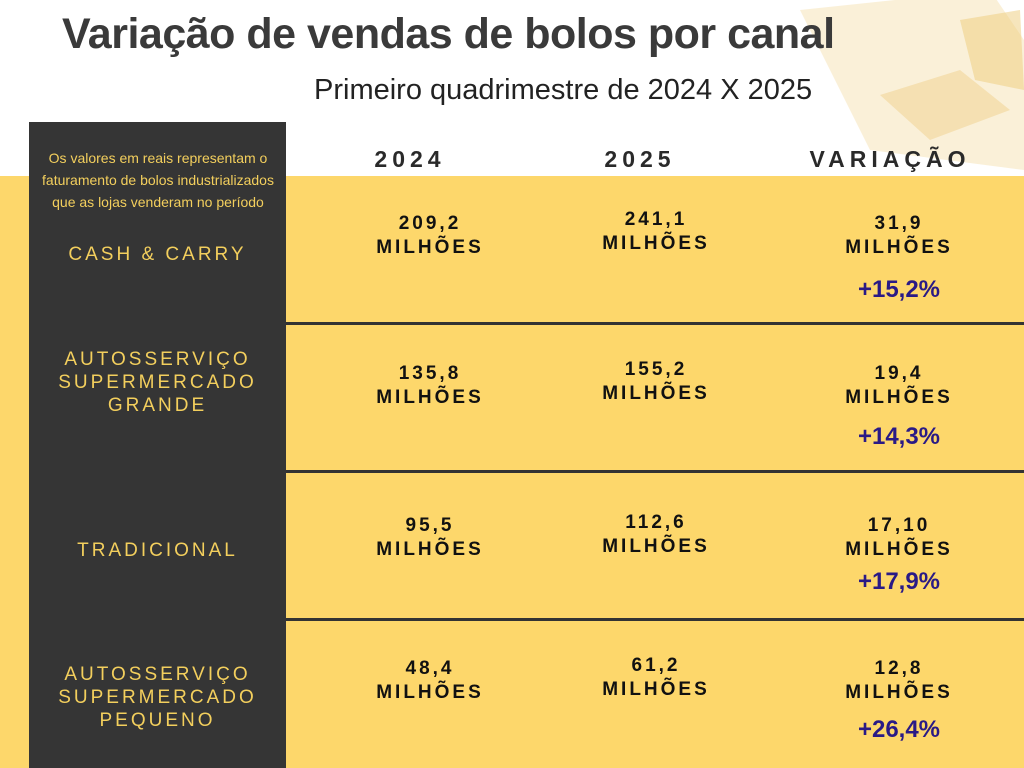  I want to click on value-2025-cell: 61,2 MILHÕES, so click(656, 678).